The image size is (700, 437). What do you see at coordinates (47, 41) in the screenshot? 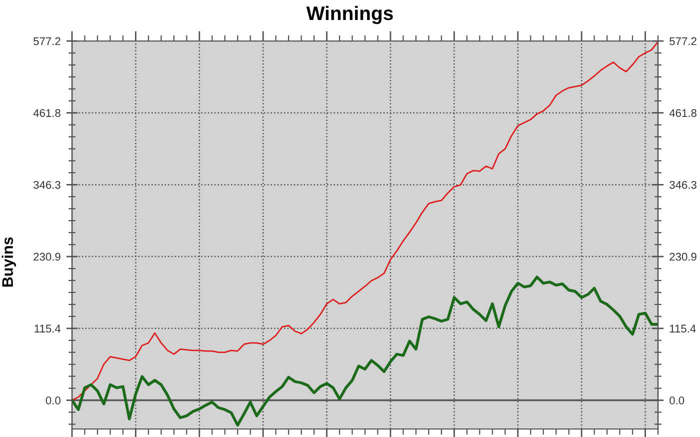
I see `y-tick-label: 577.2` at bounding box center [47, 41].